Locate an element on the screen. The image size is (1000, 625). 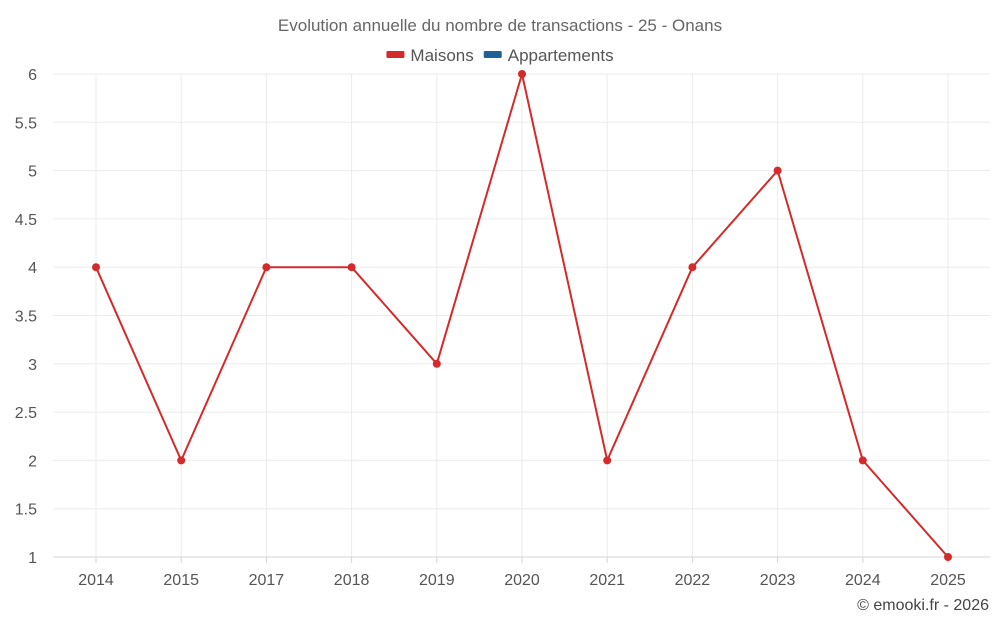
y-axis: 1 1.5 2 2.5 3 3.5 4 4.5 5 5.5 6 is located at coordinates (26, 317).